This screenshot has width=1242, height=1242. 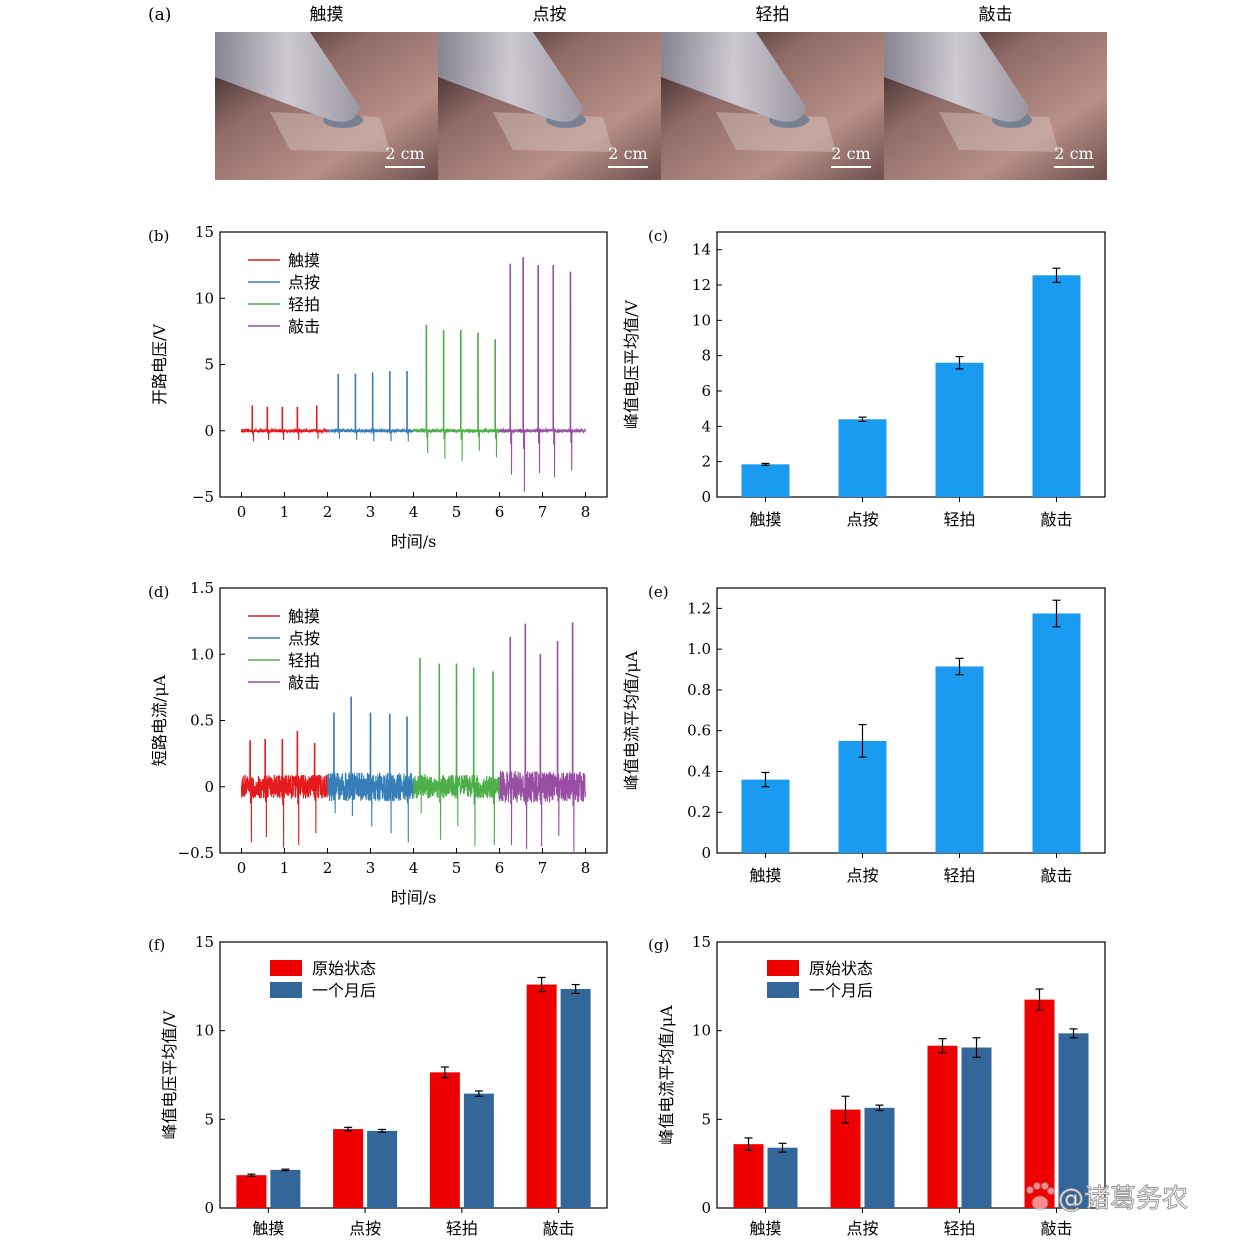 What do you see at coordinates (159, 15) in the screenshot?
I see `panel-letter-a: (a)` at bounding box center [159, 15].